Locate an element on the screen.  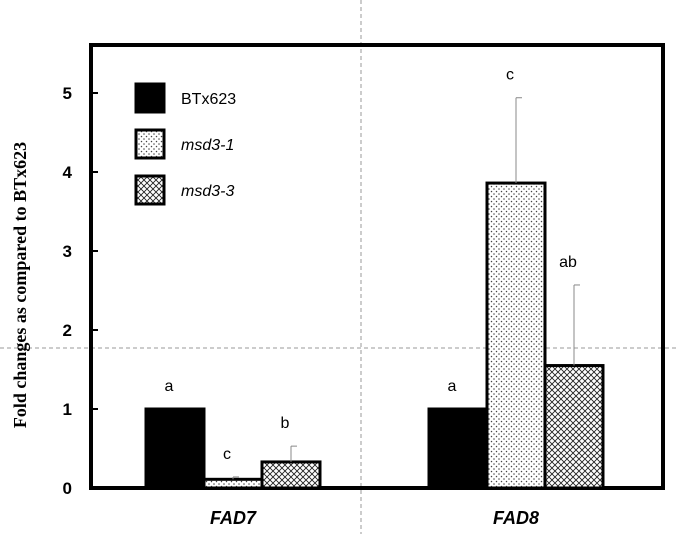
y-axis-label: Fold changes as compared to BTx623 is located at coordinates (20, 285).